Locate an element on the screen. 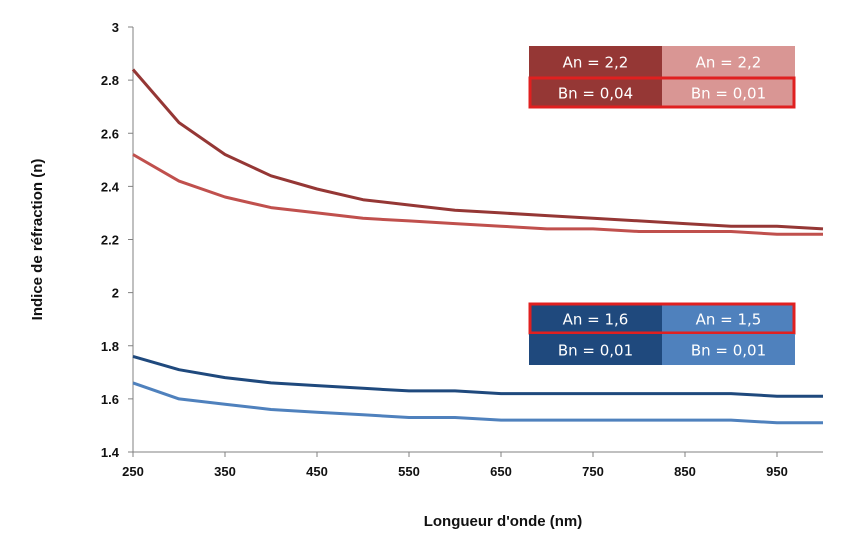 The height and width of the screenshot is (533, 845). x-tick-label: 450 is located at coordinates (317, 471).